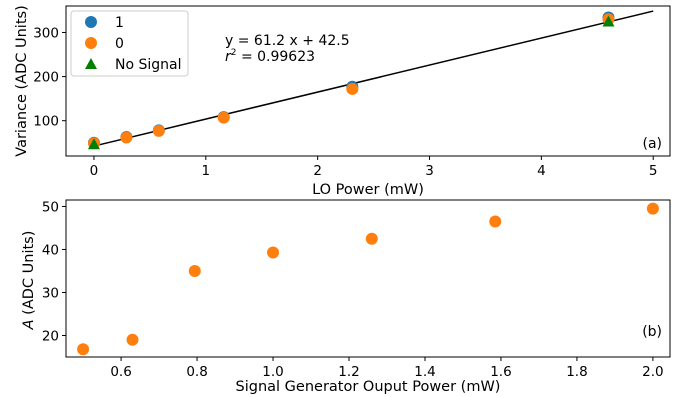 This screenshot has height=397, width=678. What do you see at coordinates (104, 44) in the screenshot?
I see `legend-entry-0: 0` at bounding box center [104, 44].